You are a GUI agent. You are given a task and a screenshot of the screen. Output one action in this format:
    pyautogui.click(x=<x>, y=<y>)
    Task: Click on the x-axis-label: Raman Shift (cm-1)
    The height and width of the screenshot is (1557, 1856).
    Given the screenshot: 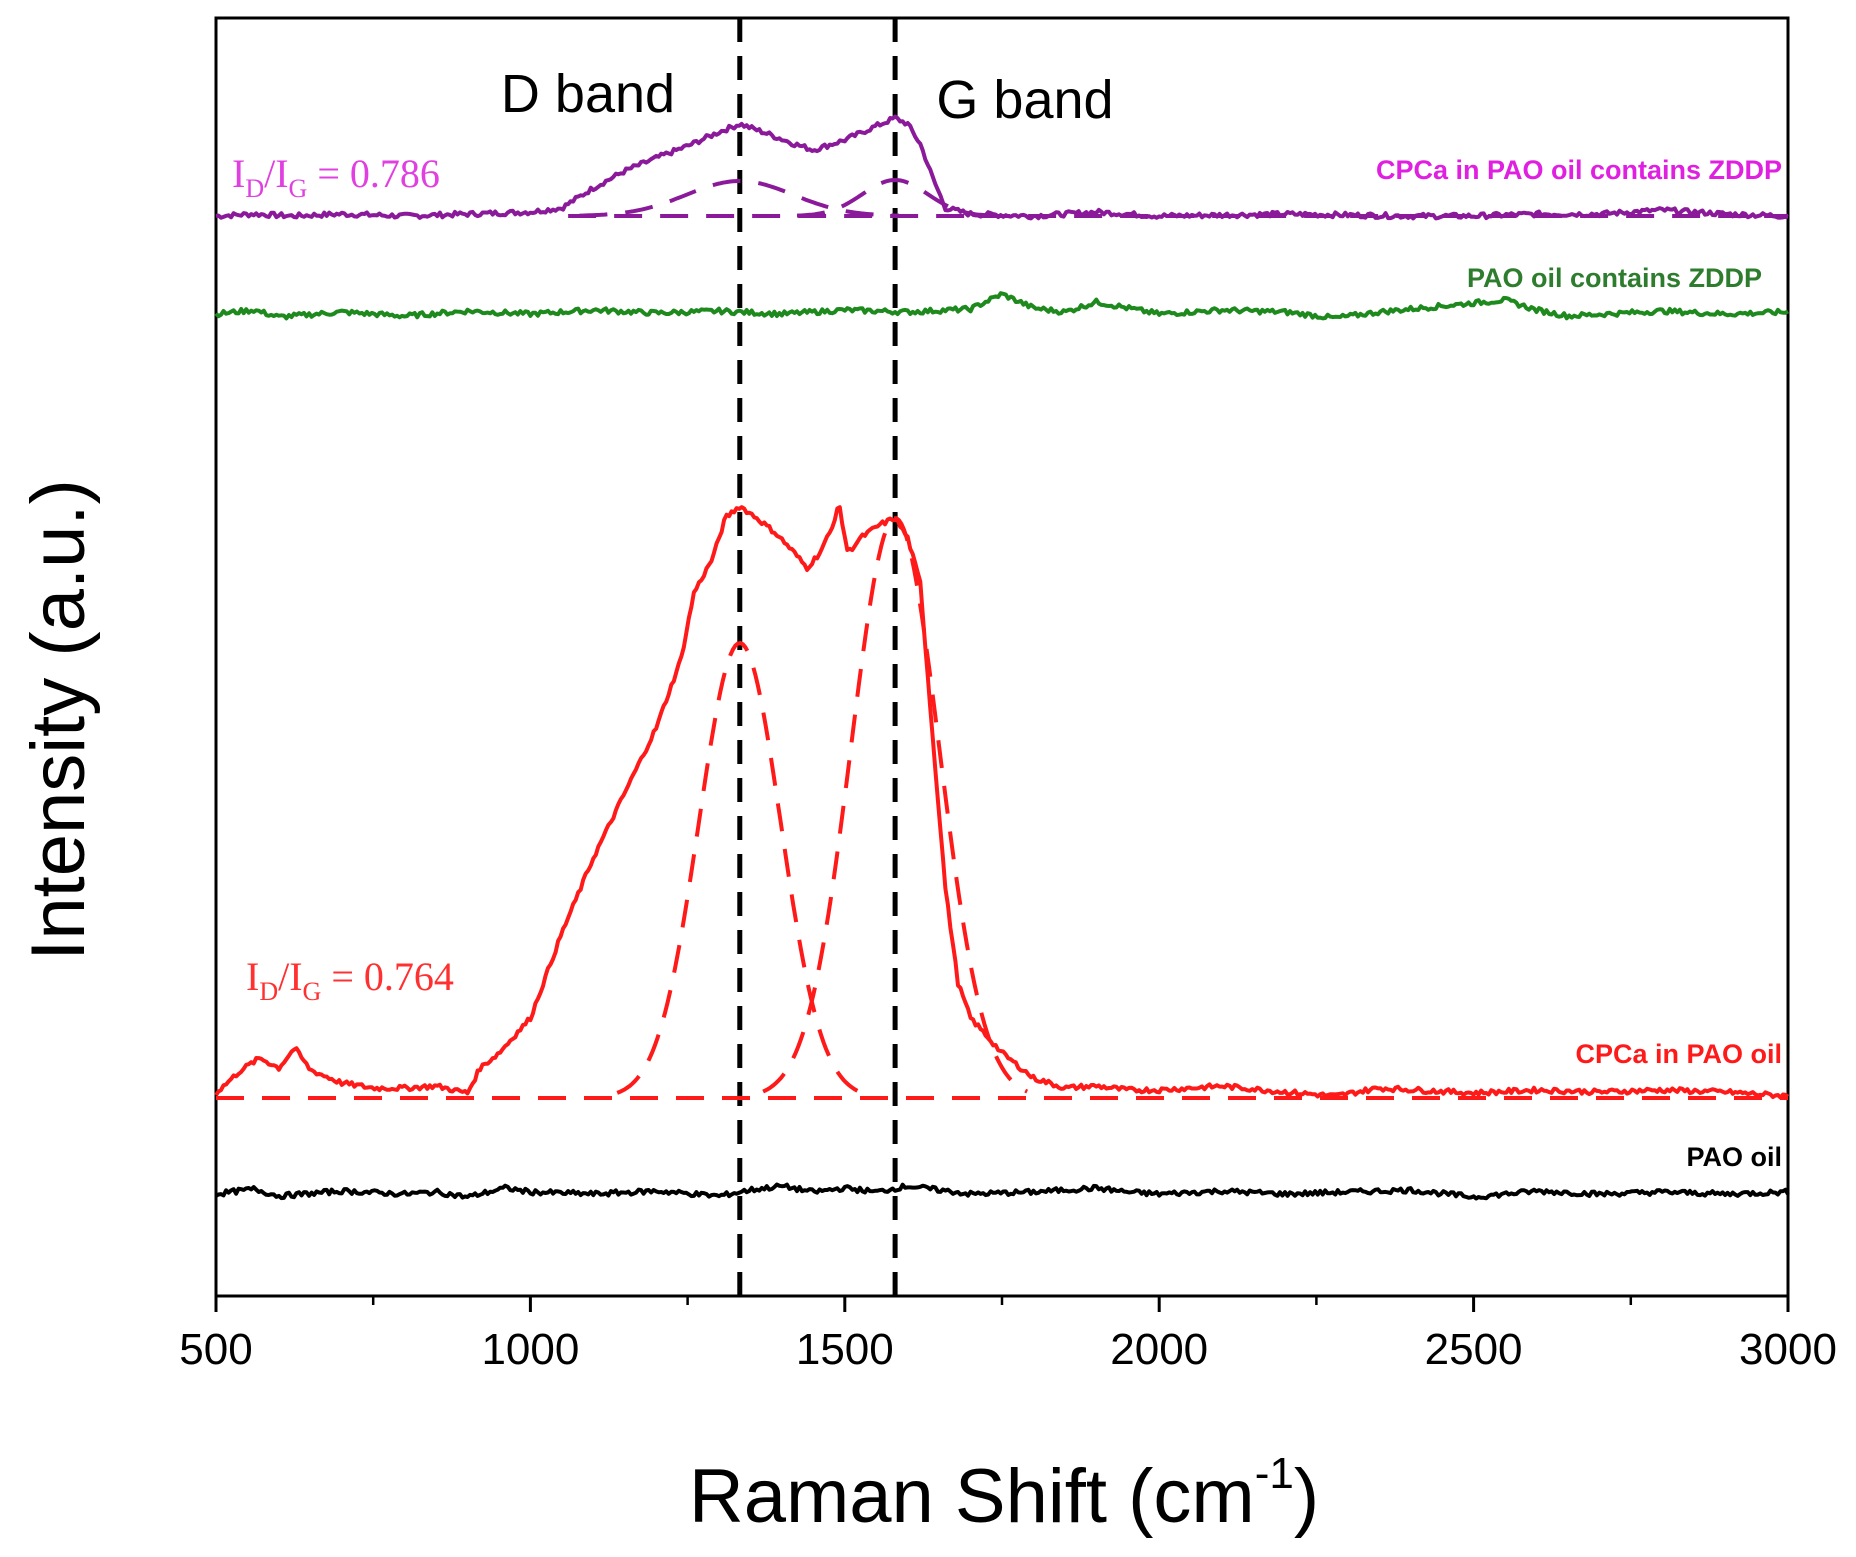 What is the action you would take?
    pyautogui.click(x=1004, y=1494)
    